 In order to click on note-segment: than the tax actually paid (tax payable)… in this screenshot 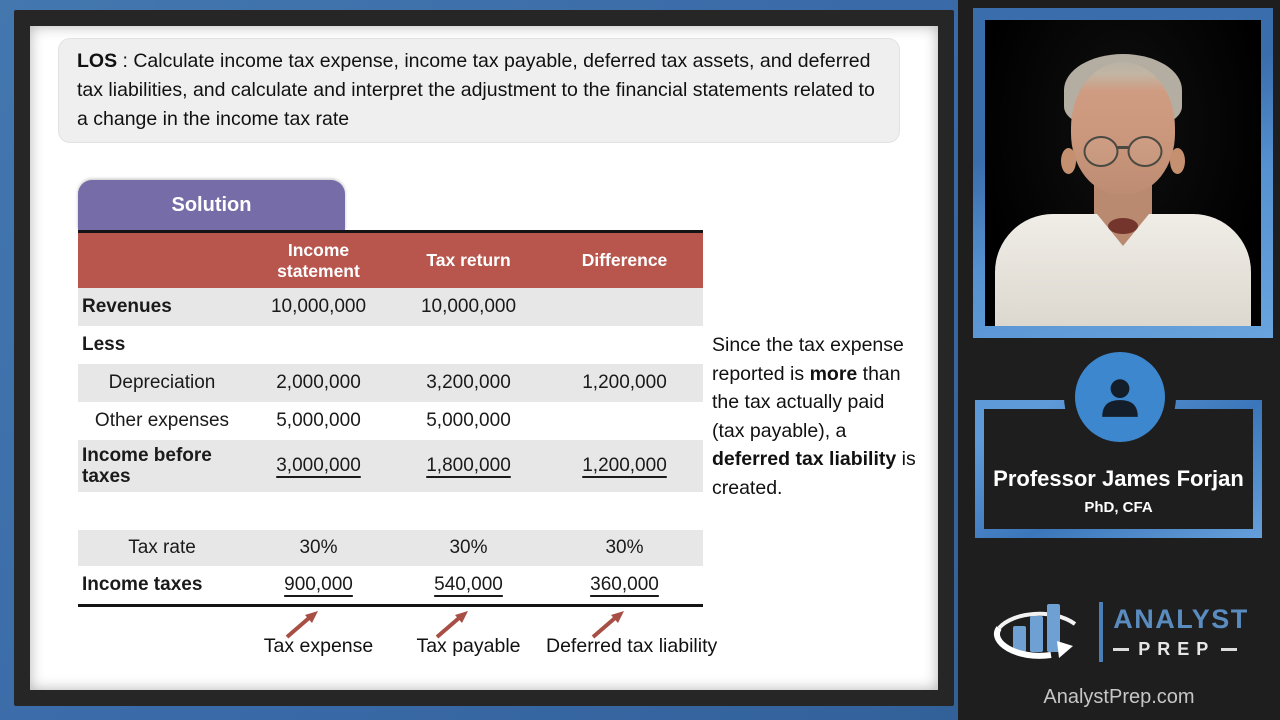, I will do `click(806, 402)`.